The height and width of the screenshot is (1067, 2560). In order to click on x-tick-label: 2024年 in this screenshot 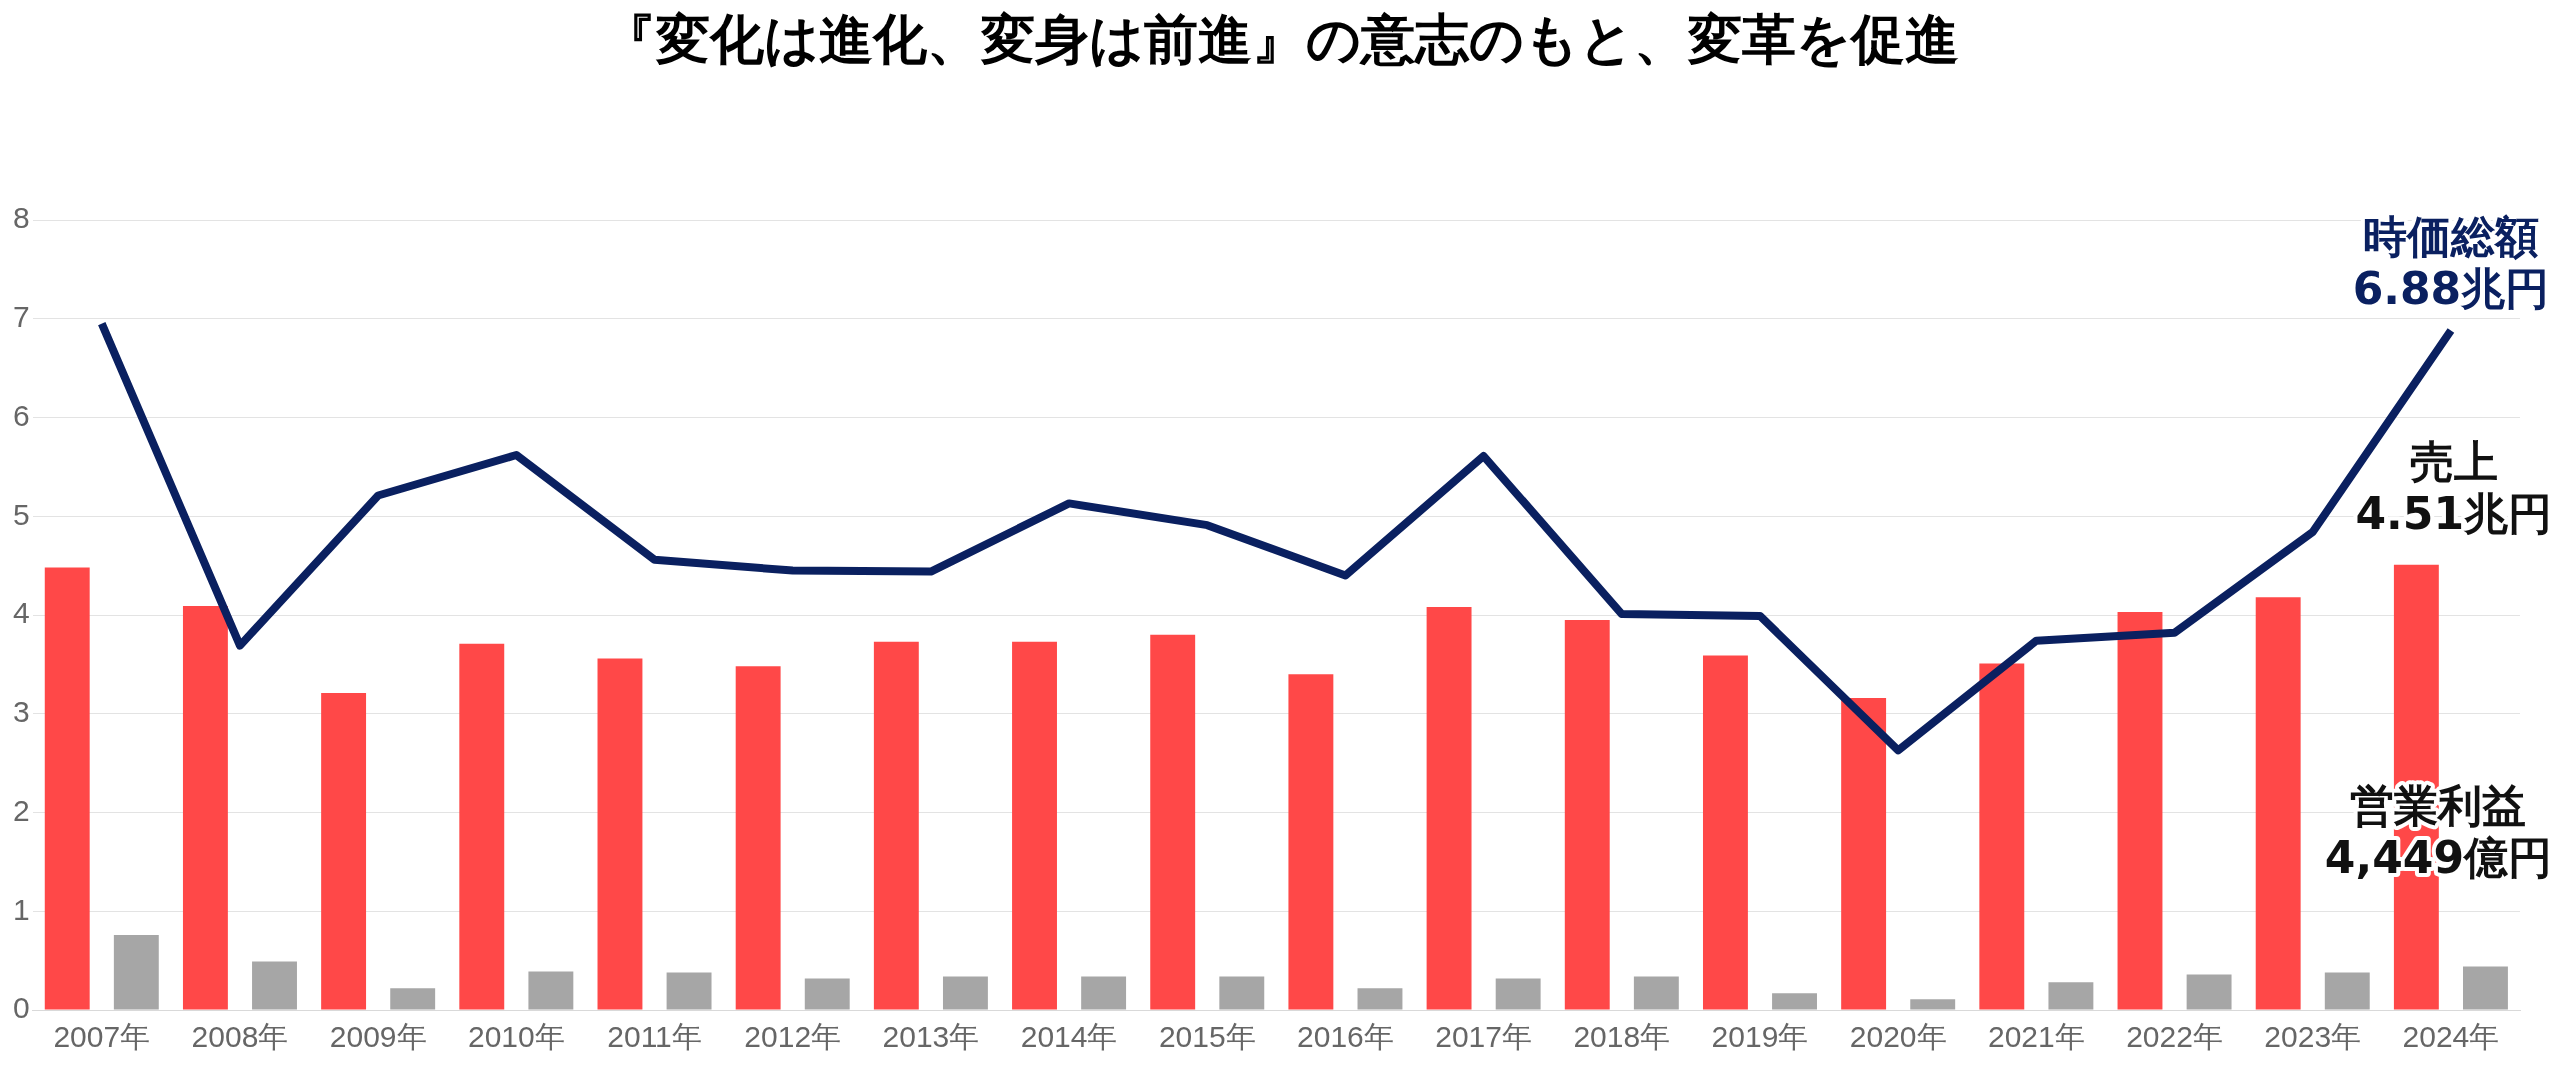, I will do `click(2451, 1037)`.